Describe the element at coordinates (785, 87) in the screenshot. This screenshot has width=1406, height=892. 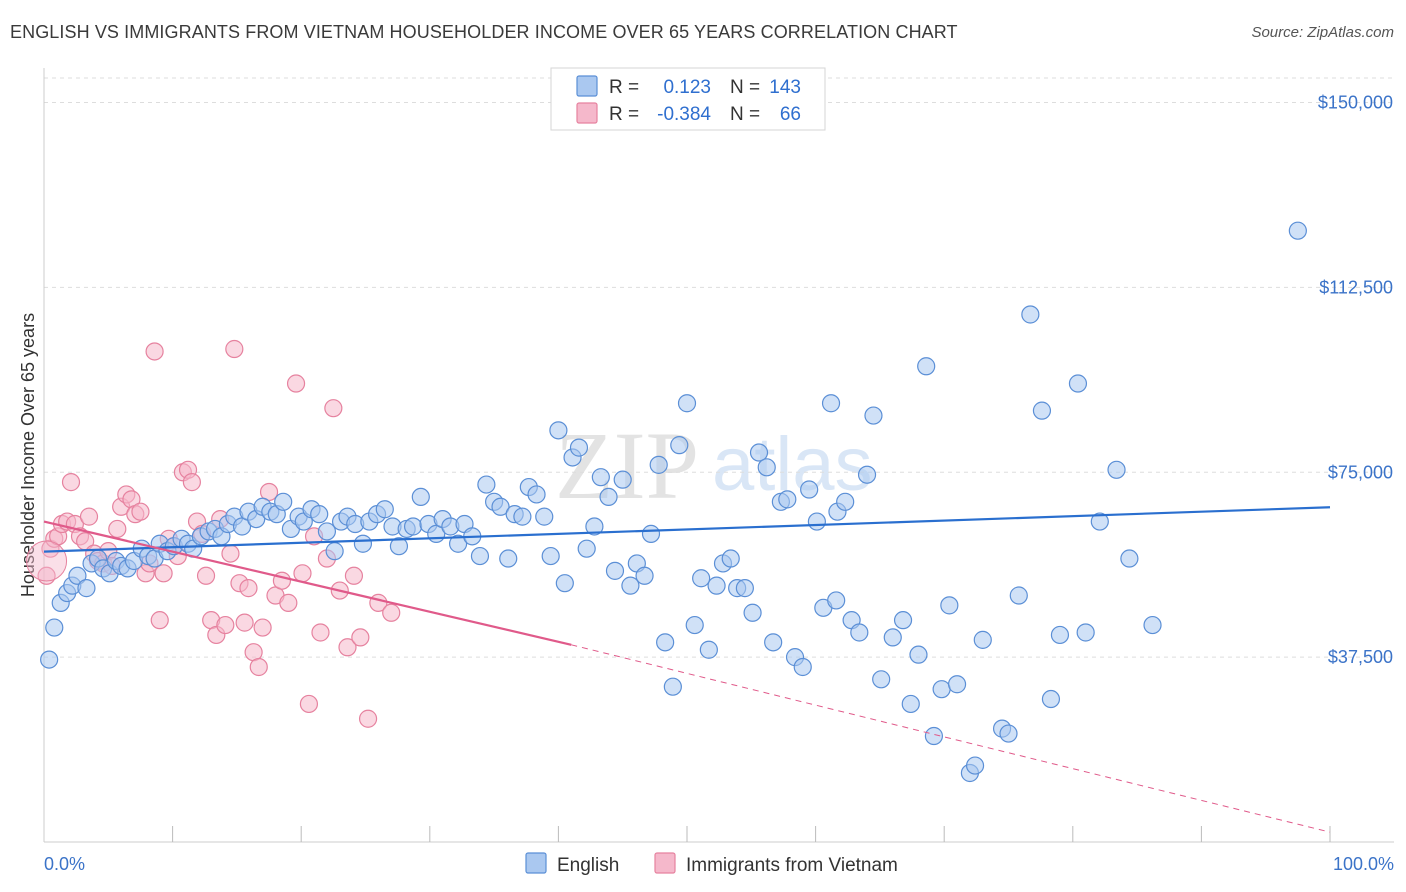
I see `stats-english-n-value: 143` at that location.